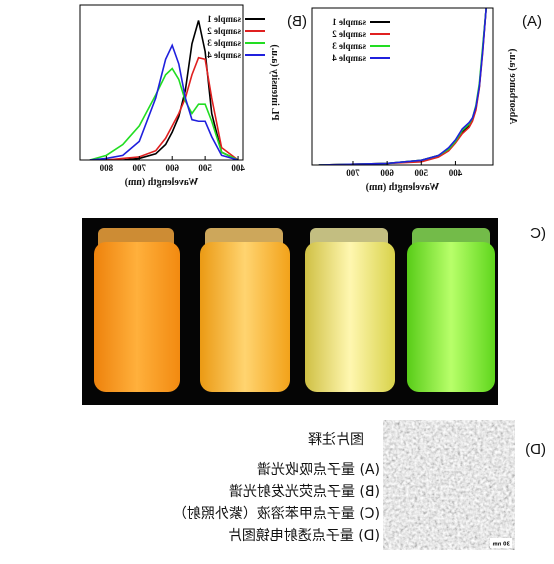 This screenshot has height=564, width=554. I want to click on scale-bar-label: 30 nm, so click(501, 545).